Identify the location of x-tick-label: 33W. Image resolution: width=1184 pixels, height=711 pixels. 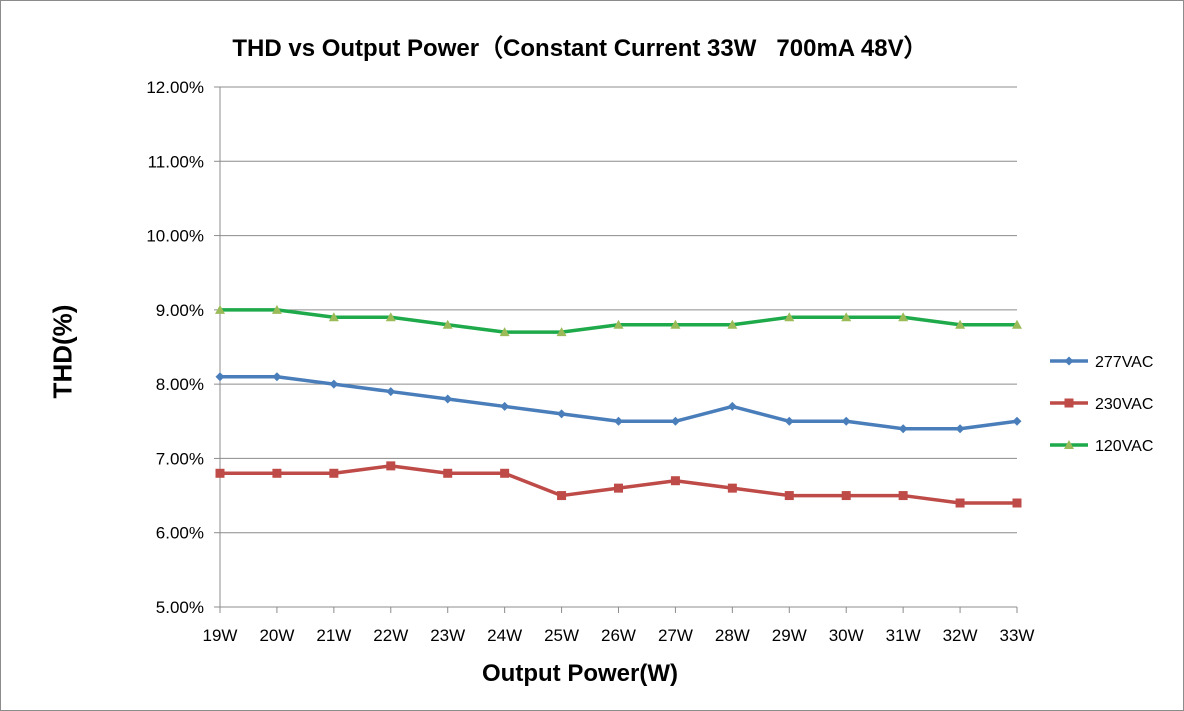
(1017, 635).